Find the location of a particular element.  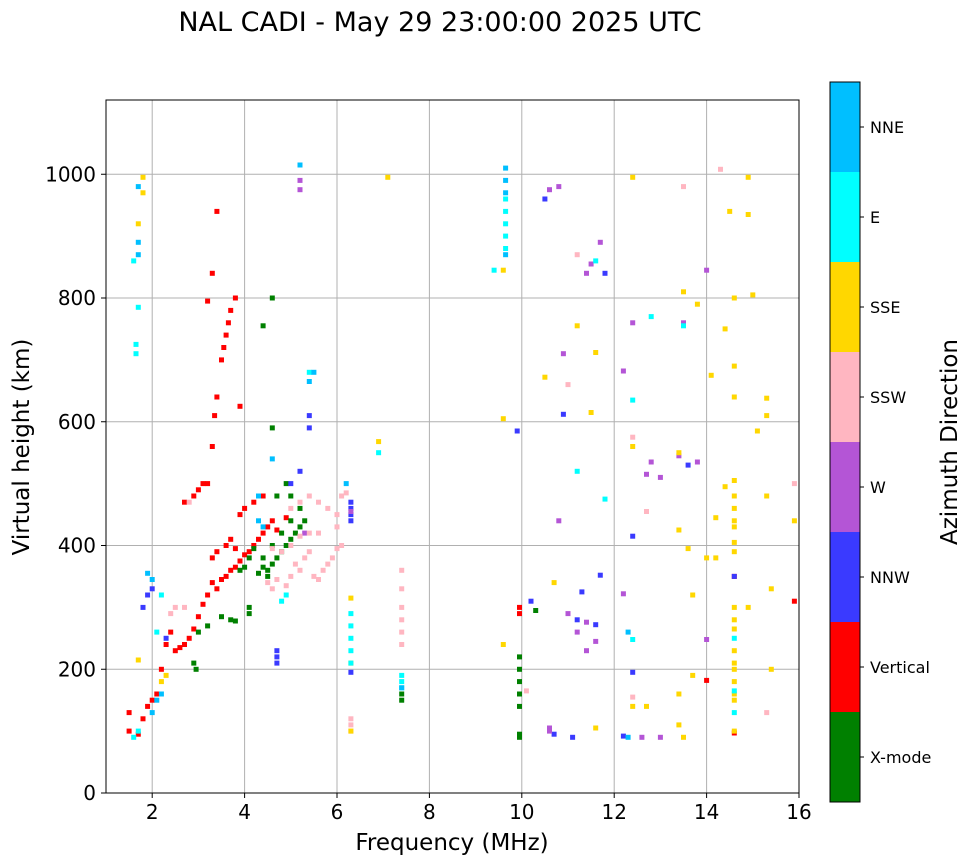

colorbar-labels: X-mode Vertical NNW W SSW SSE E NNE is located at coordinates (895, 442).